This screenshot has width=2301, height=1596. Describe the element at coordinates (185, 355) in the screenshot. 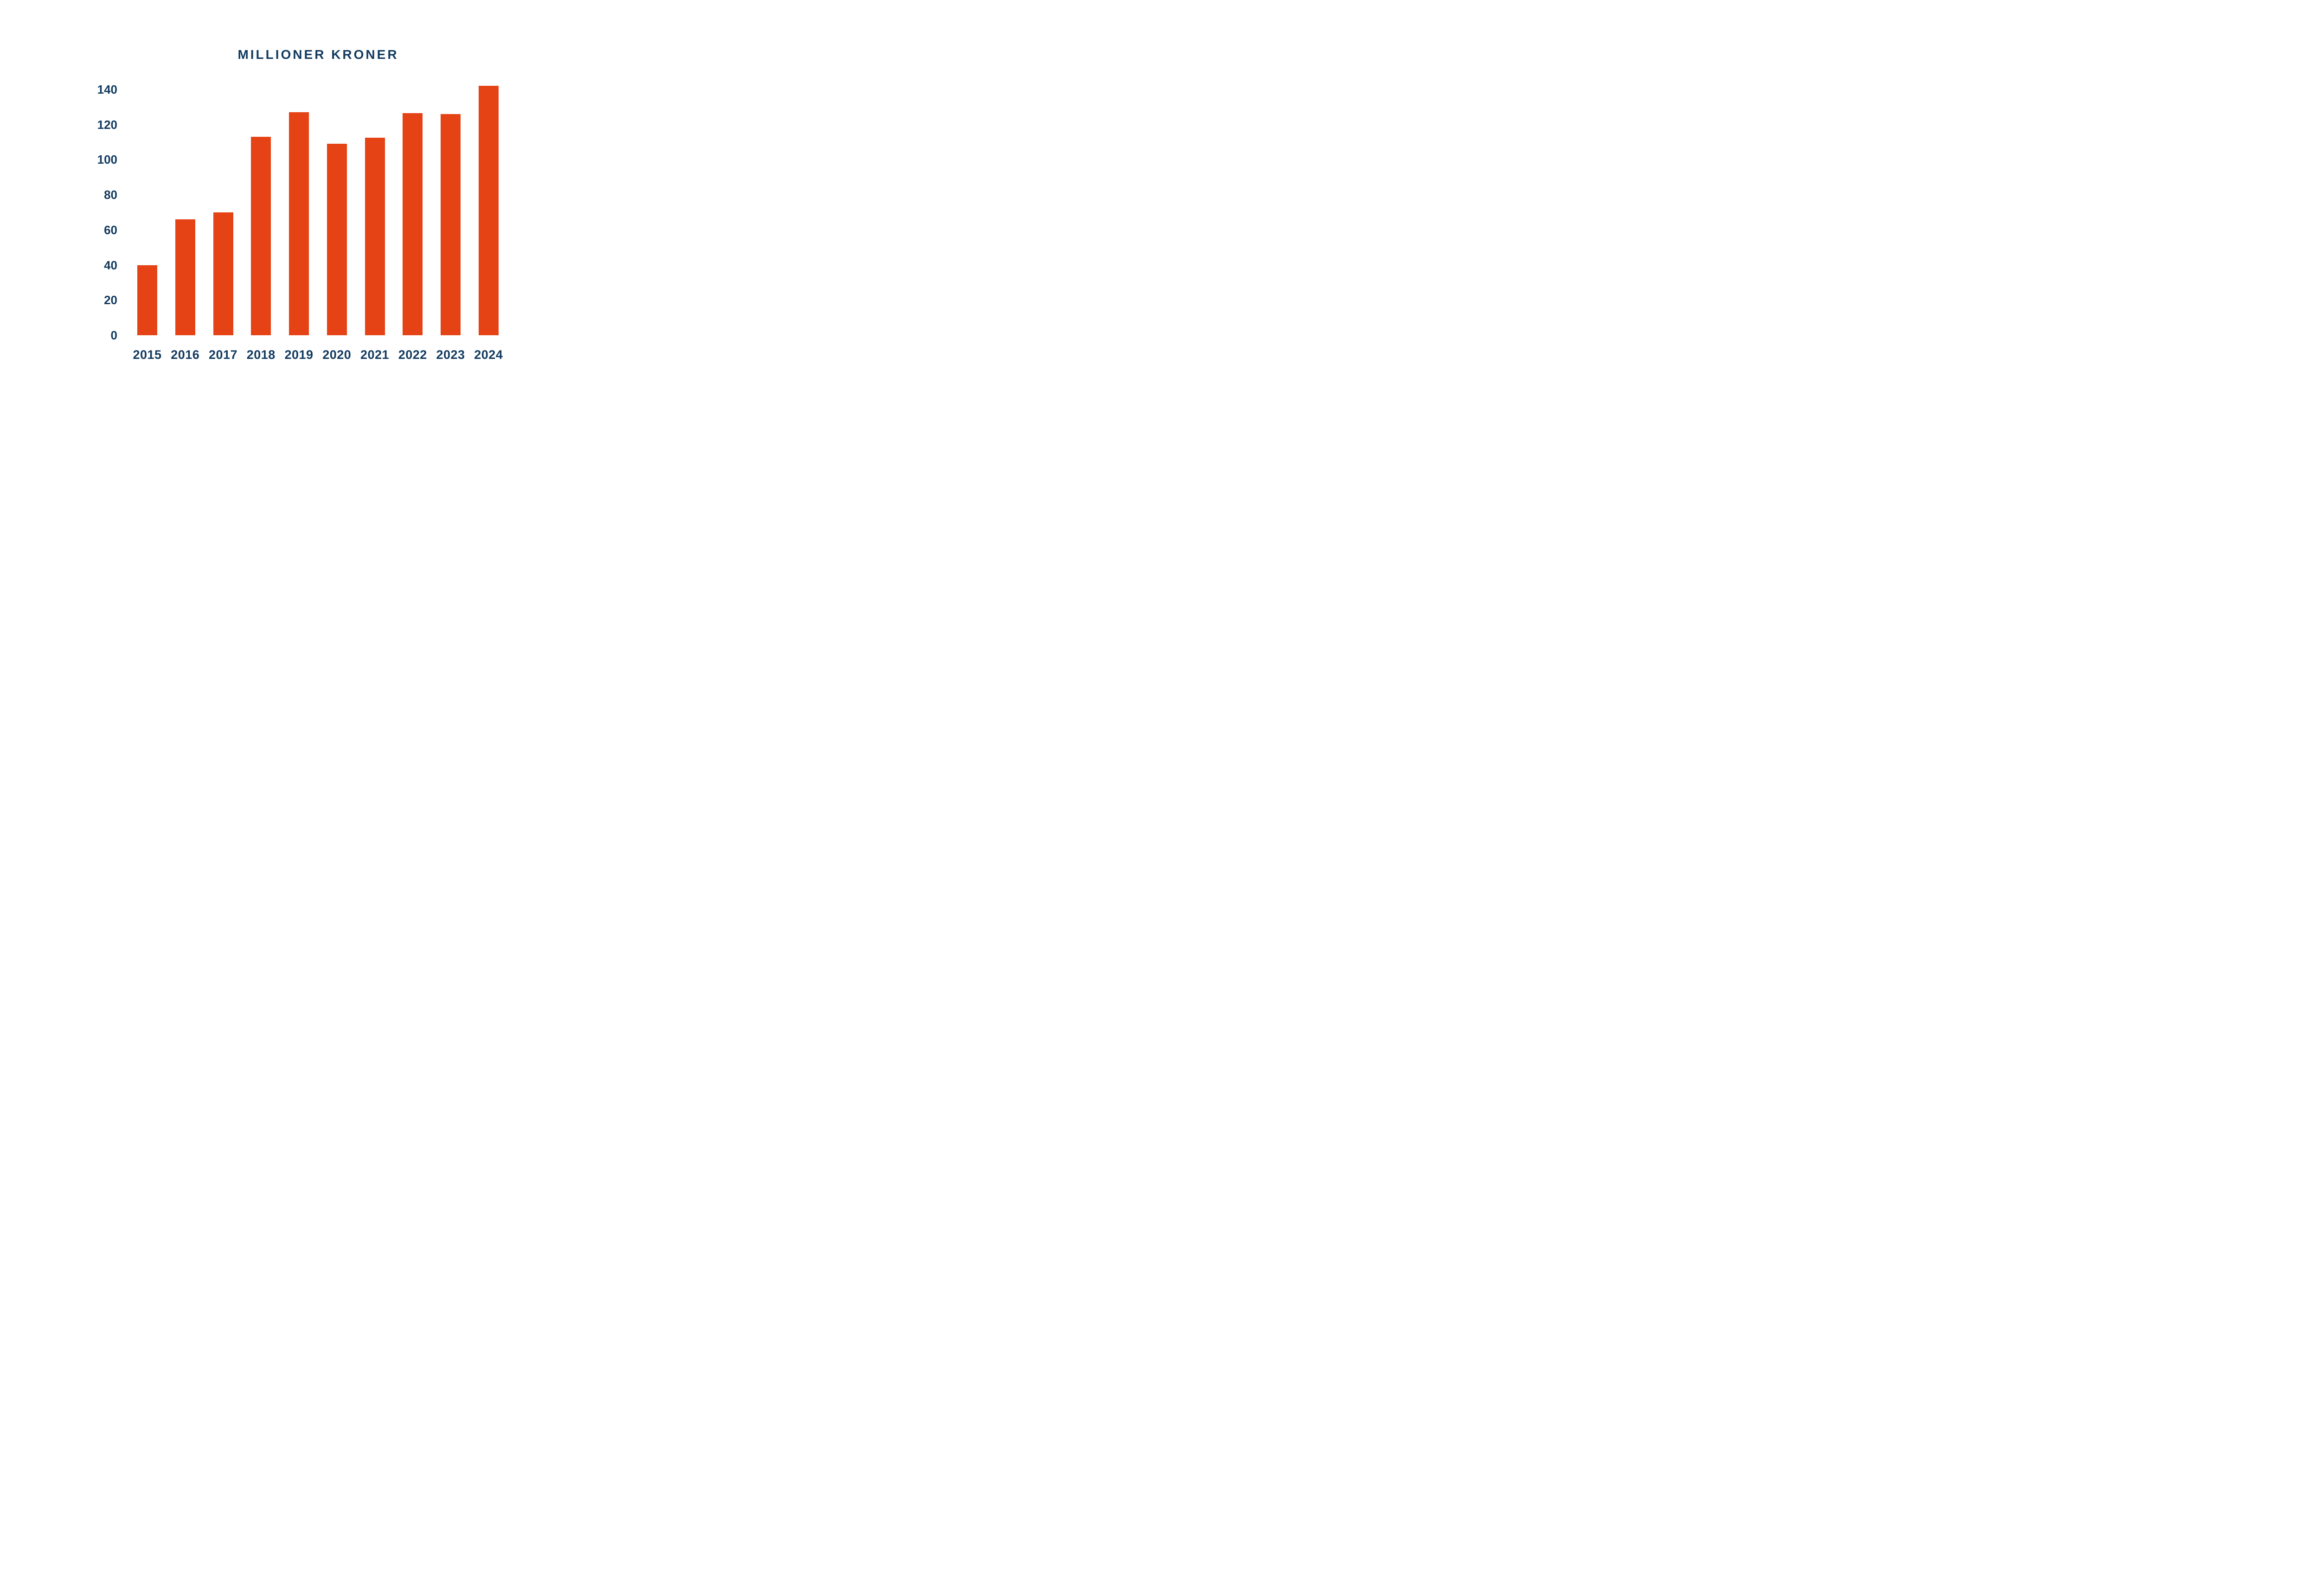

I see `x-axis-label-2016: 2016` at that location.